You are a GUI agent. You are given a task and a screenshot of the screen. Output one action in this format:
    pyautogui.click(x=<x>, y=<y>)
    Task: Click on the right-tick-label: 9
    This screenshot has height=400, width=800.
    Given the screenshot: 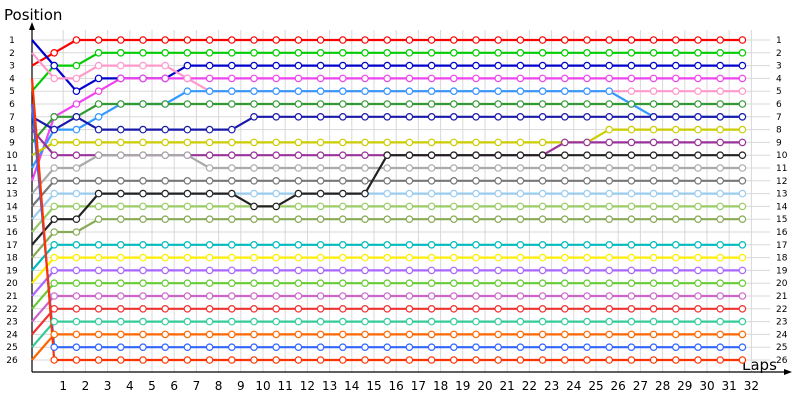 What is the action you would take?
    pyautogui.click(x=779, y=143)
    